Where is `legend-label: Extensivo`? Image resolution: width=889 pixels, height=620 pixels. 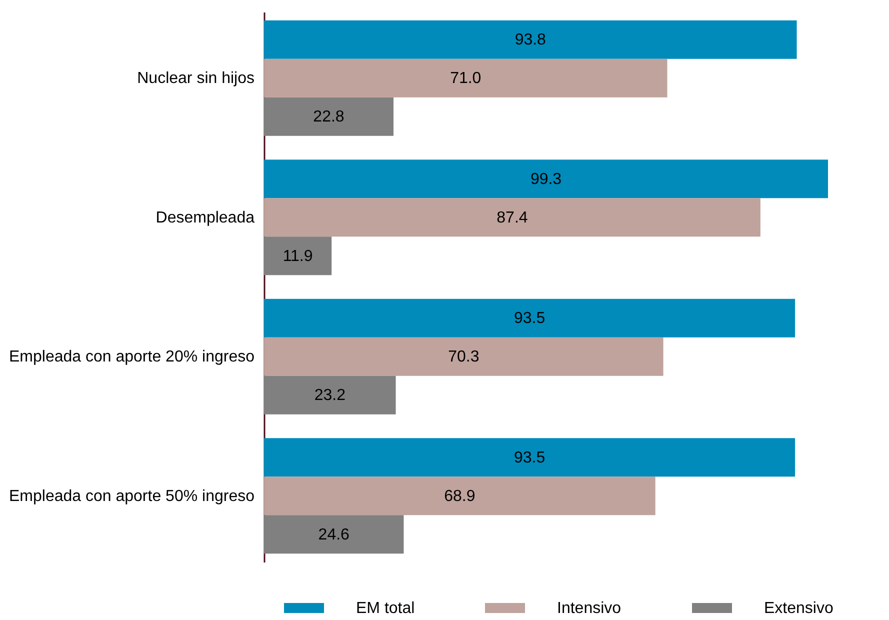
legend-label: Extensivo is located at coordinates (799, 608).